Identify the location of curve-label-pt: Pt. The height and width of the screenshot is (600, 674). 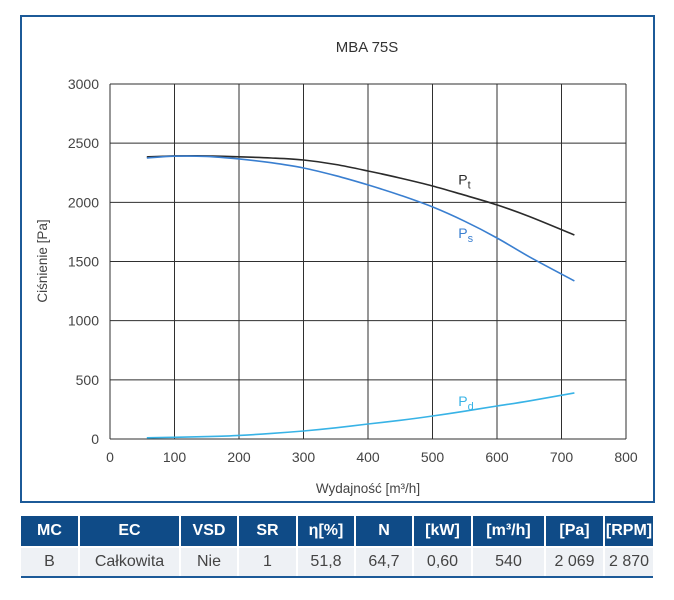
(464, 182).